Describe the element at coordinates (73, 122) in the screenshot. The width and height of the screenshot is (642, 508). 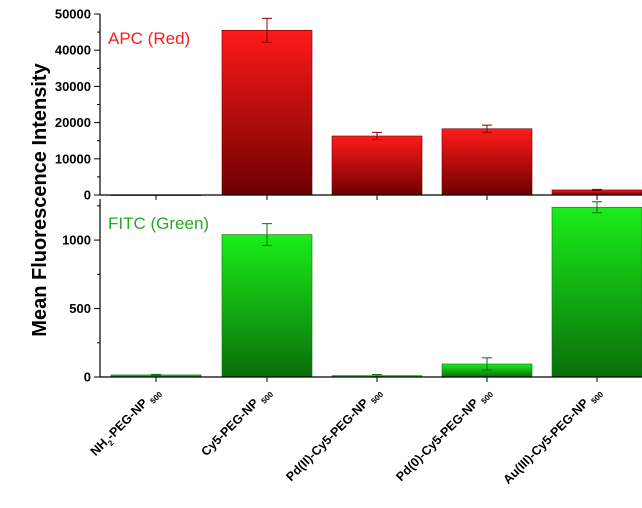
I see `y-tick-label-apc-20000: 20000` at that location.